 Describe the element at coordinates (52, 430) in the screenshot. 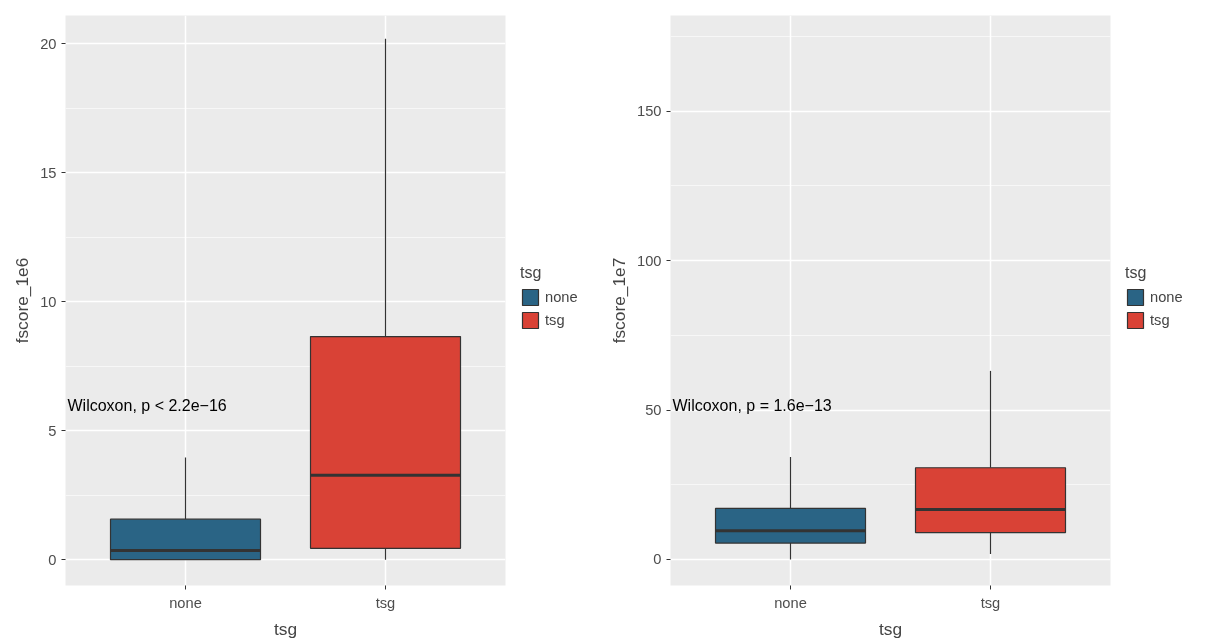

I see `y-tick-label: 5` at that location.